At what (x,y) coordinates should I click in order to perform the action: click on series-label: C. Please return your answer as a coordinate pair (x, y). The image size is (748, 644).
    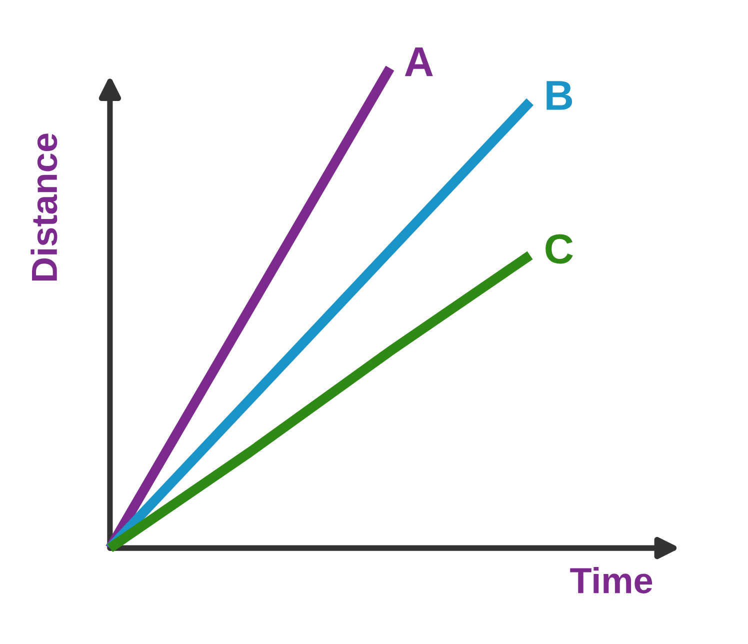
    Looking at the image, I should click on (559, 249).